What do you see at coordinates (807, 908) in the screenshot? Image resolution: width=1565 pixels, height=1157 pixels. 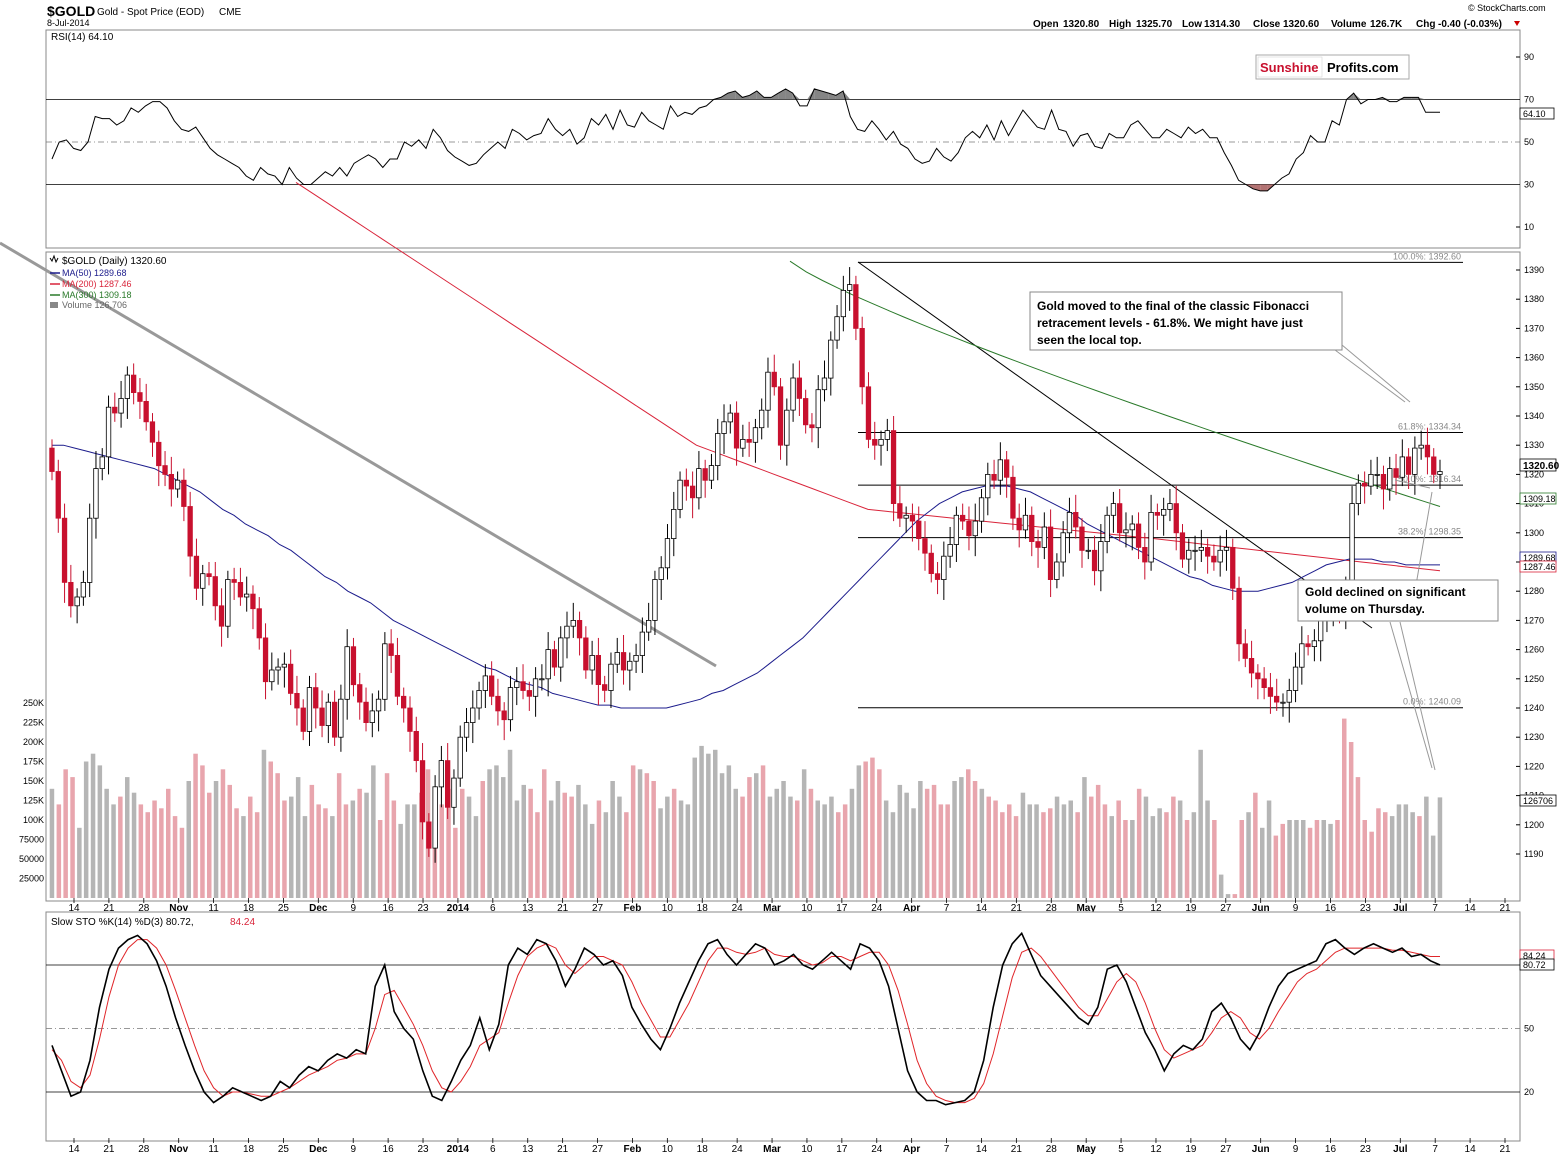 I see `x-axis-label: 10` at bounding box center [807, 908].